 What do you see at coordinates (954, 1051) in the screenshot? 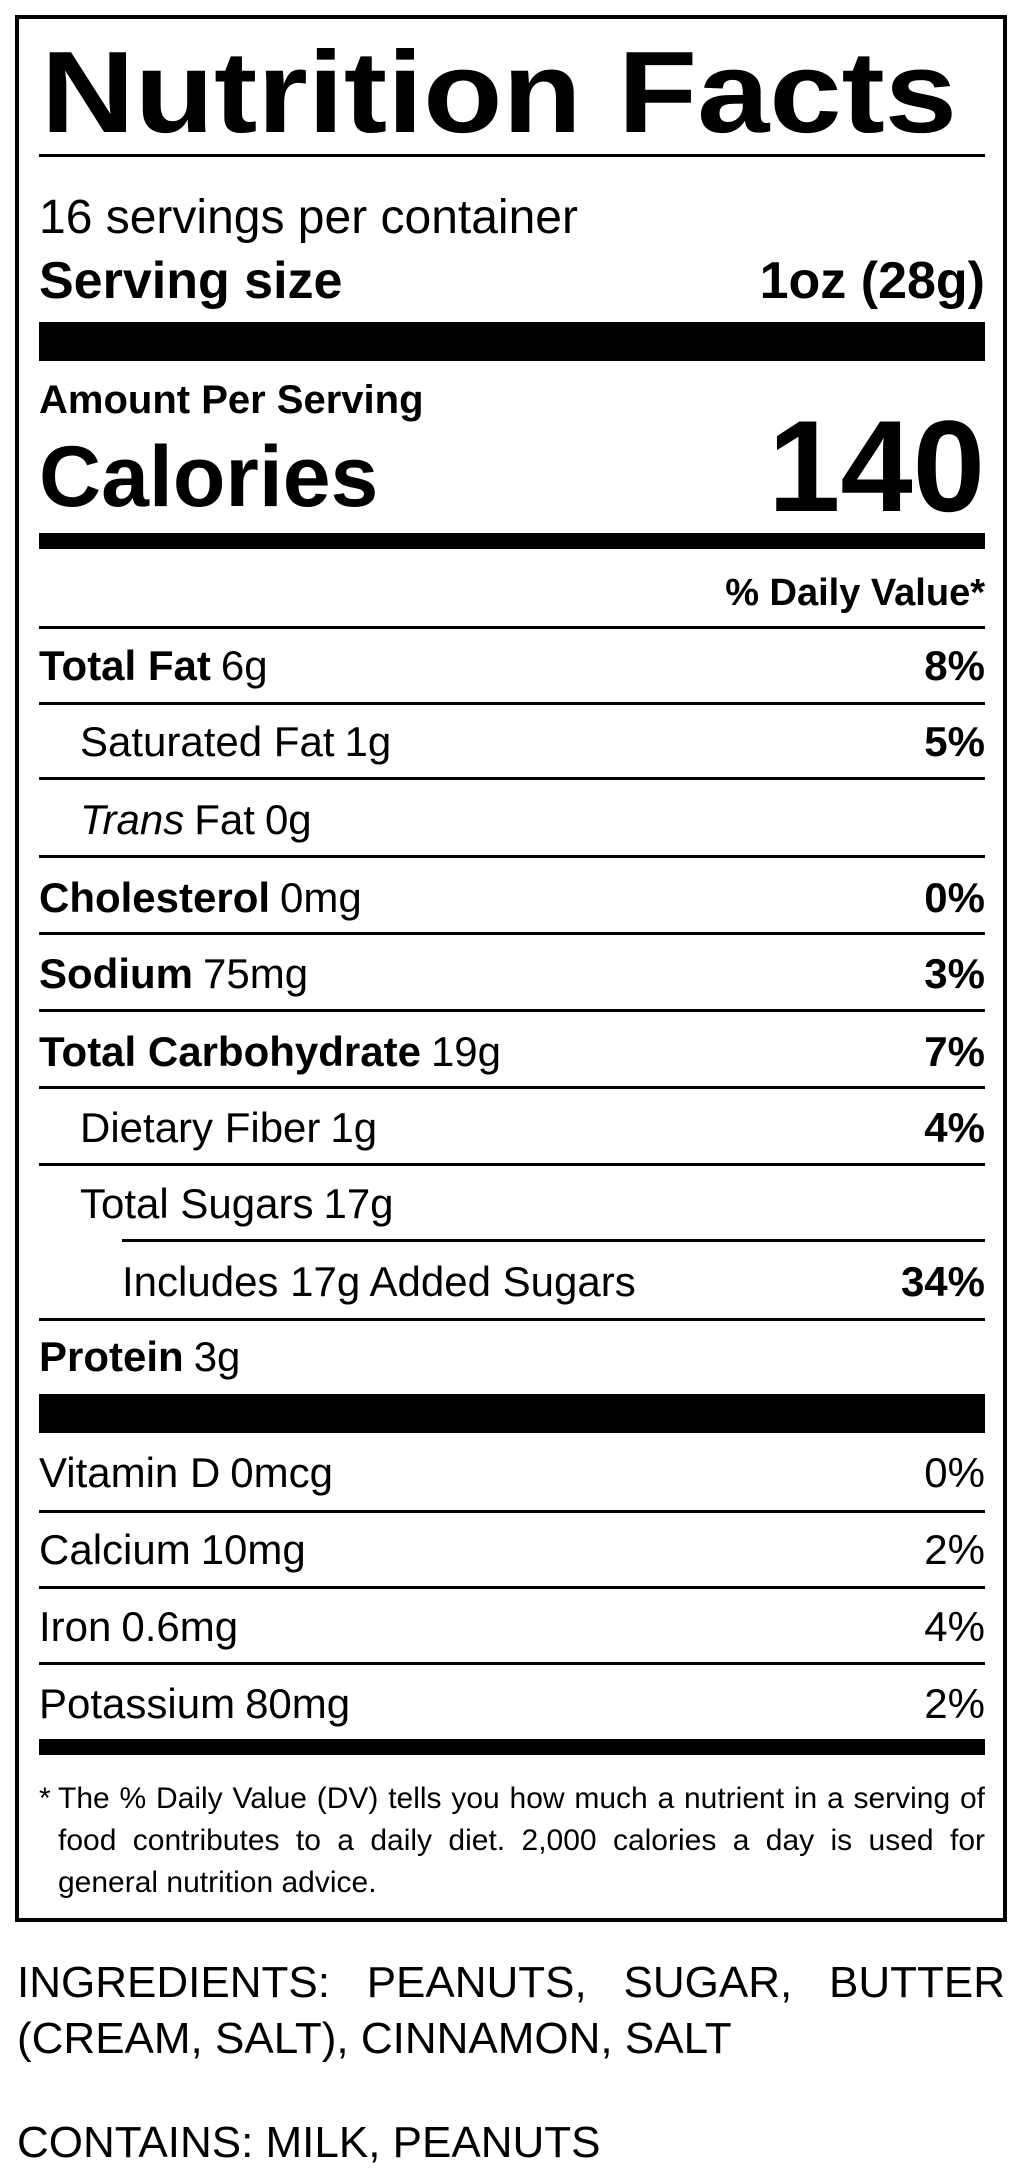
I see `nutrient-dv: 7%` at bounding box center [954, 1051].